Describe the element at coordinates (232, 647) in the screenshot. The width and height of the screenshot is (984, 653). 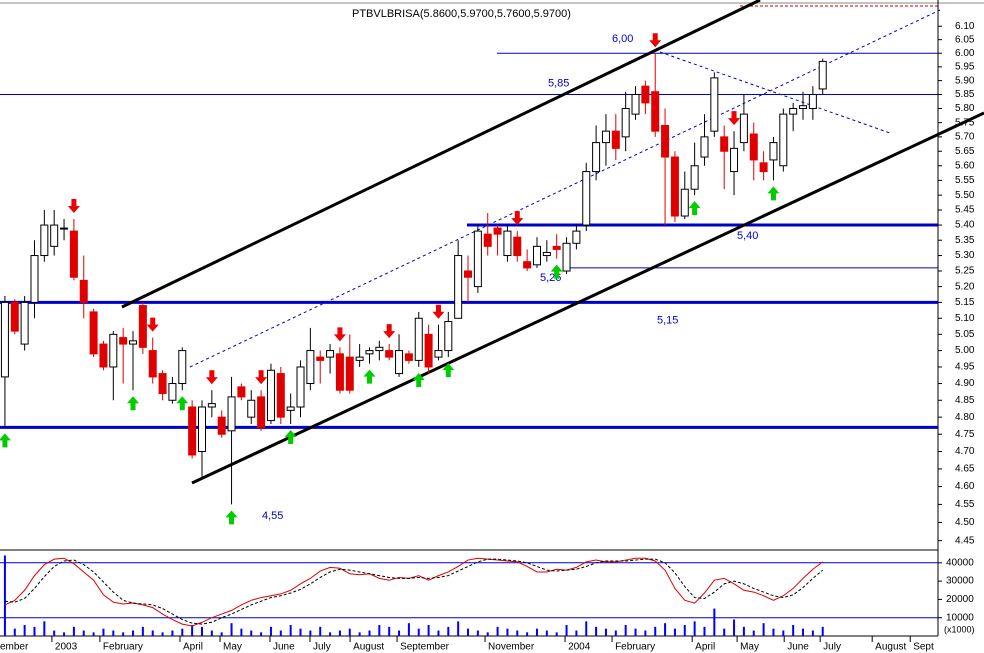
I see `x-tick-label: May` at that location.